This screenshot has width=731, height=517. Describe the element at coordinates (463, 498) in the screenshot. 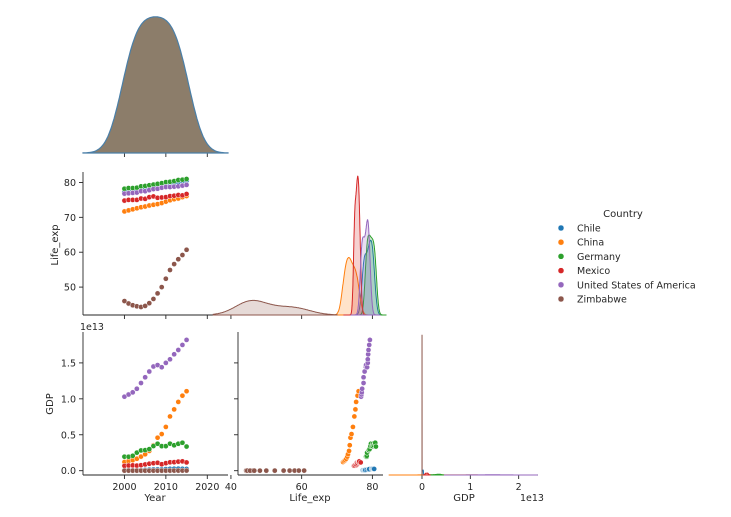

I see `x-axis-label-gdp: GDP` at that location.